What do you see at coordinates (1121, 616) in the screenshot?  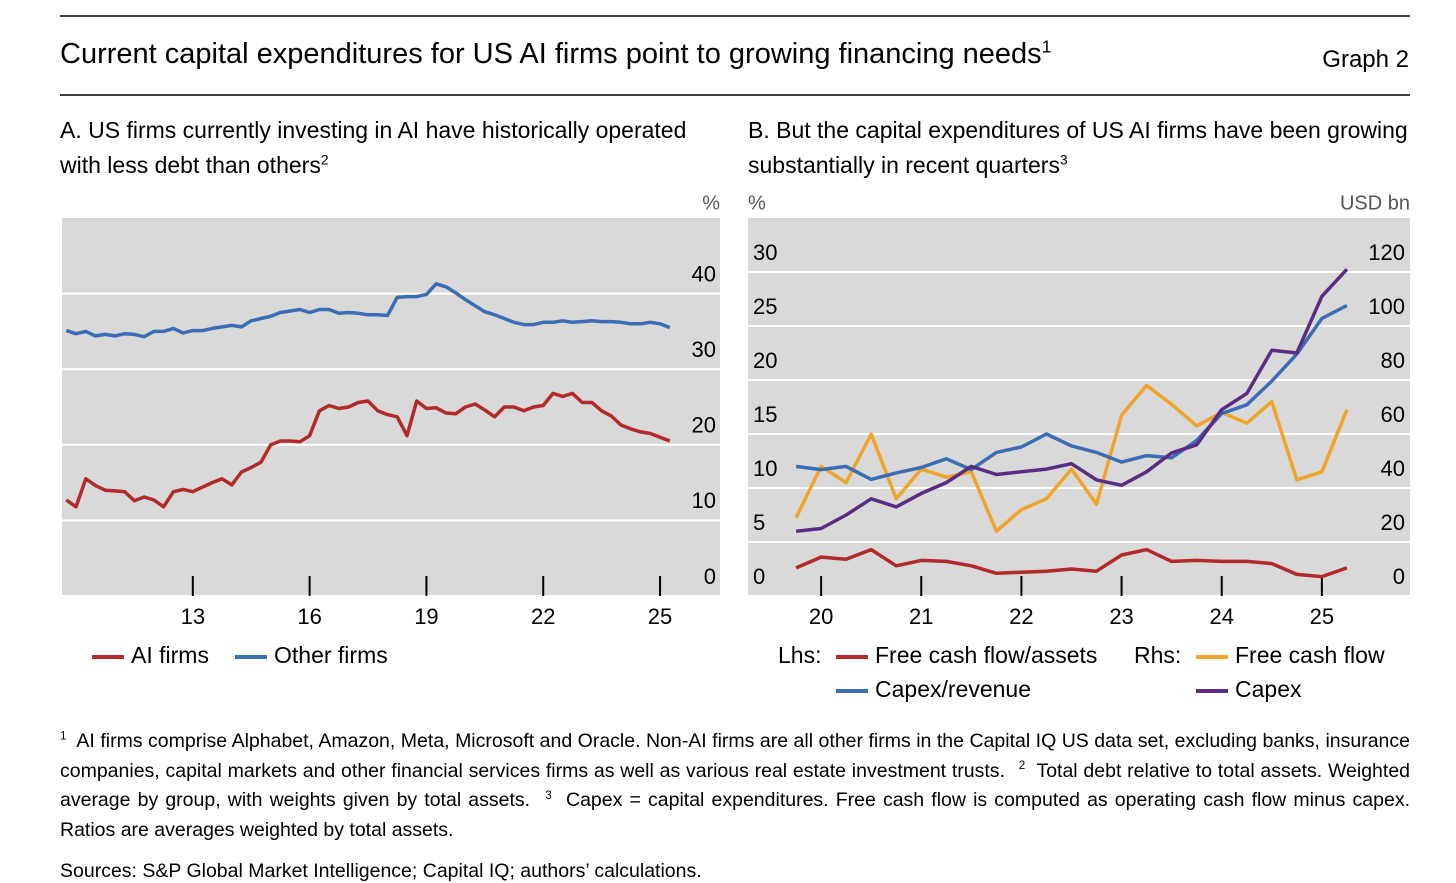 I see `x-tick-label: 23` at bounding box center [1121, 616].